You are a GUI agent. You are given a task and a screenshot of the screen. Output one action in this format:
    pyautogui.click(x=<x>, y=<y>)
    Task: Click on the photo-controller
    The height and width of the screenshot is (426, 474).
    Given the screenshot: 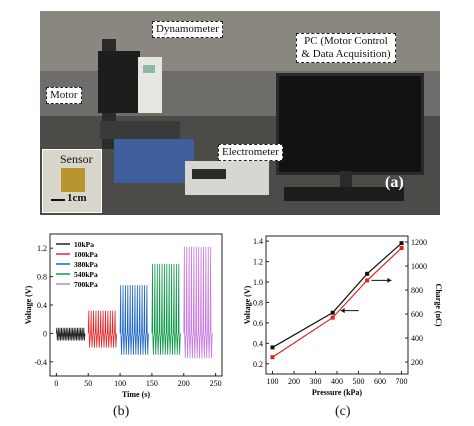 What is the action you would take?
    pyautogui.click(x=154, y=161)
    